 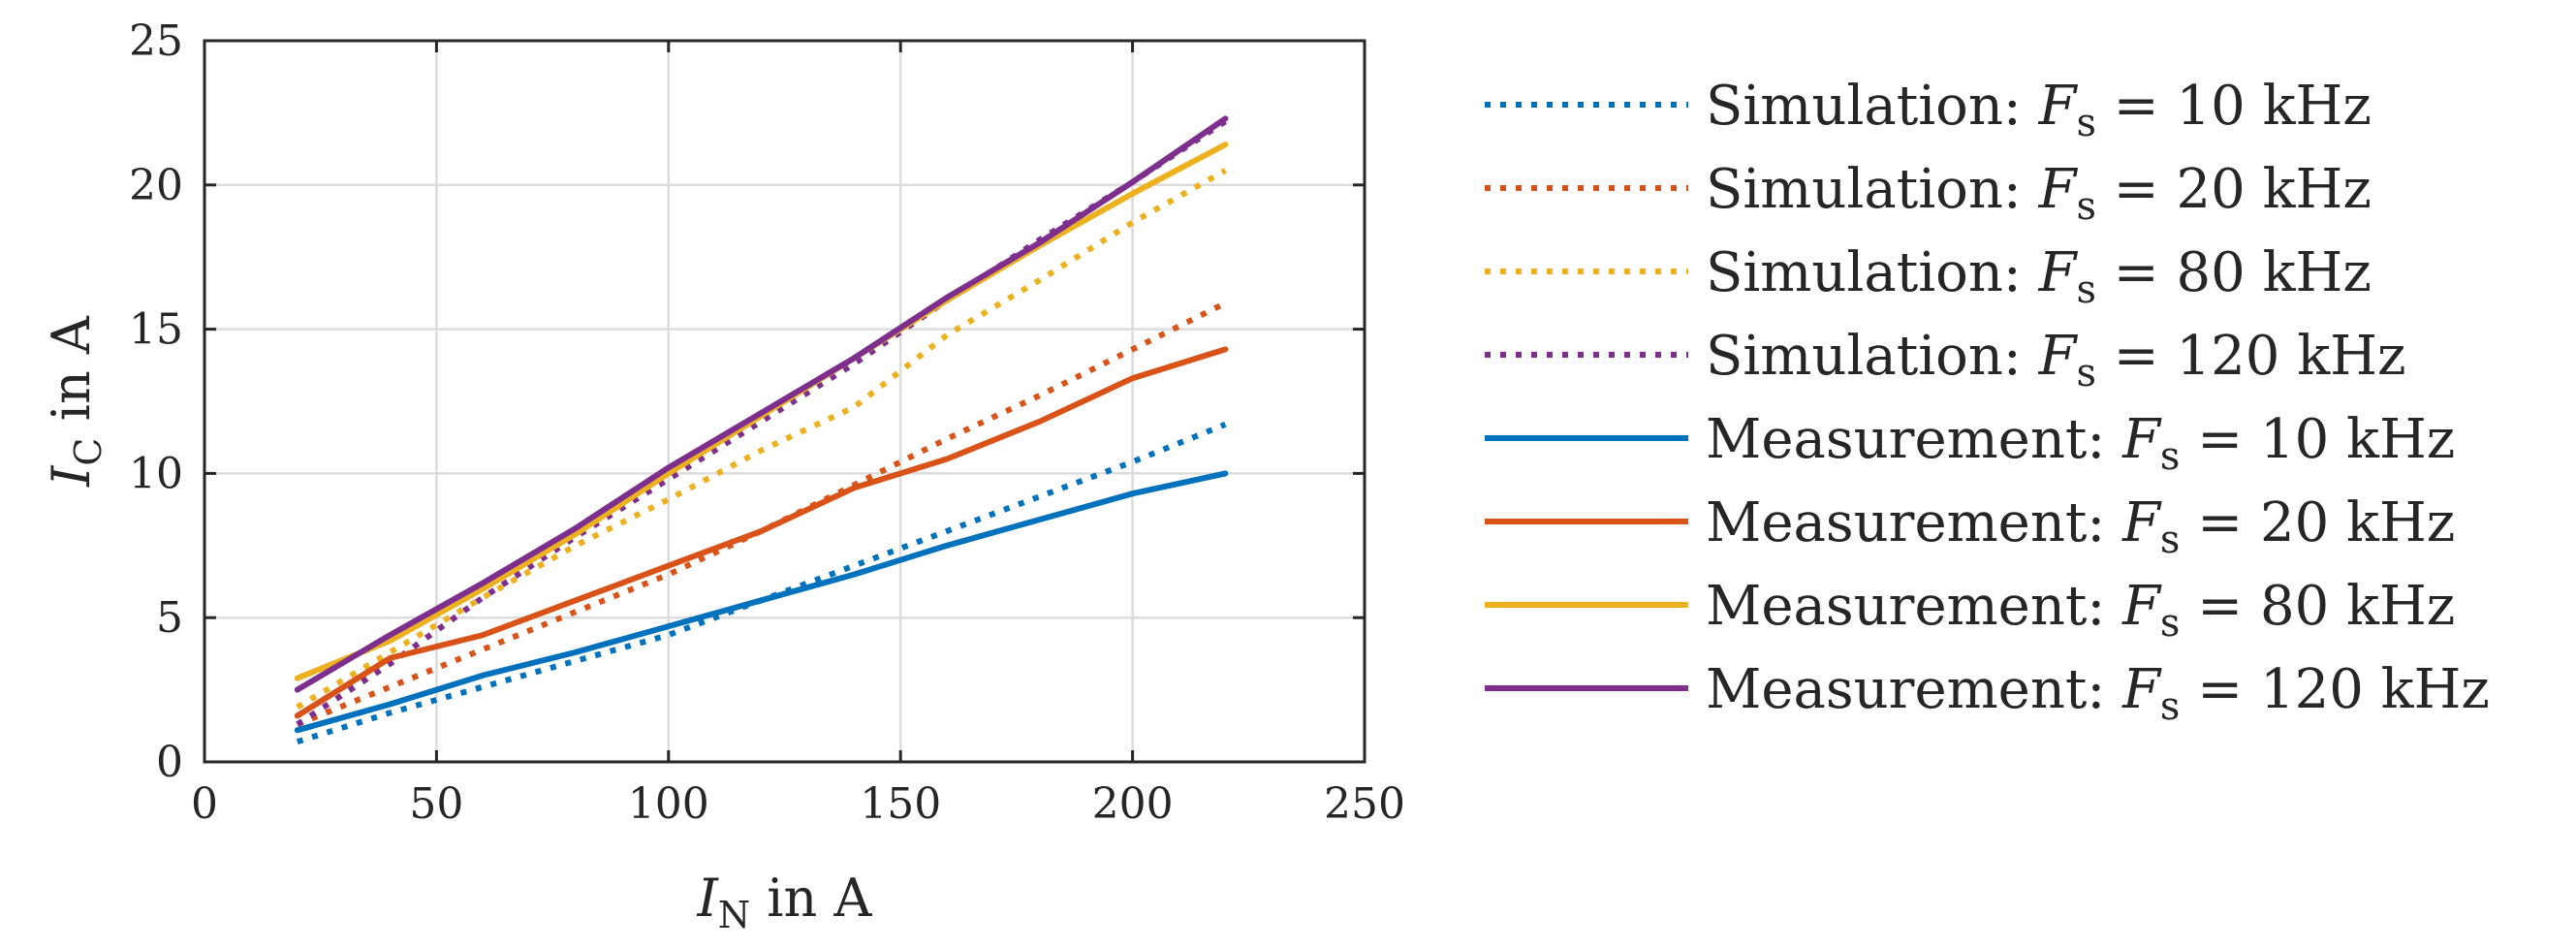 I want to click on legend-entry-8: Measurement: Fs = 120 kHz, so click(x=2098, y=693).